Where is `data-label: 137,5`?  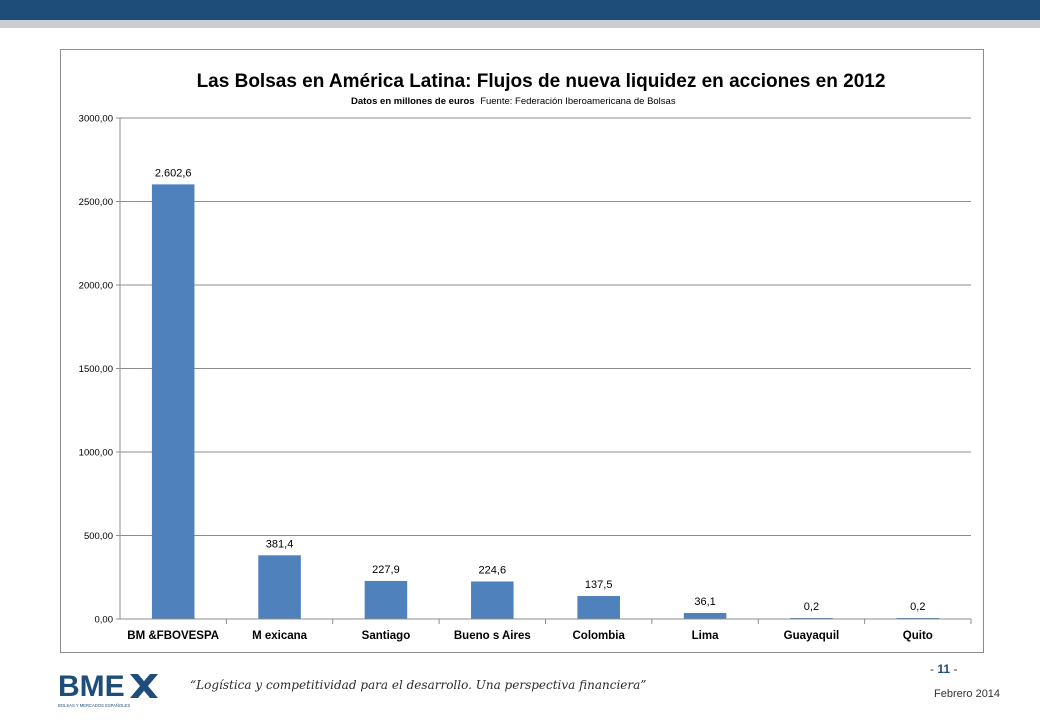
data-label: 137,5 is located at coordinates (599, 585).